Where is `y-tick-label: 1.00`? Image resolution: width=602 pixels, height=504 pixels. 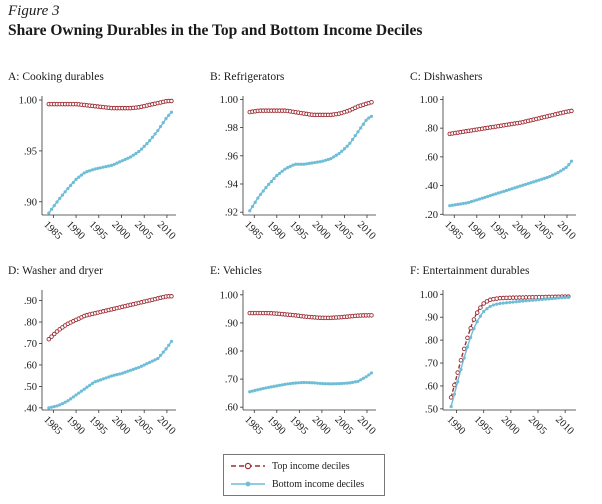
y-tick-label: 1.00 is located at coordinates (429, 295).